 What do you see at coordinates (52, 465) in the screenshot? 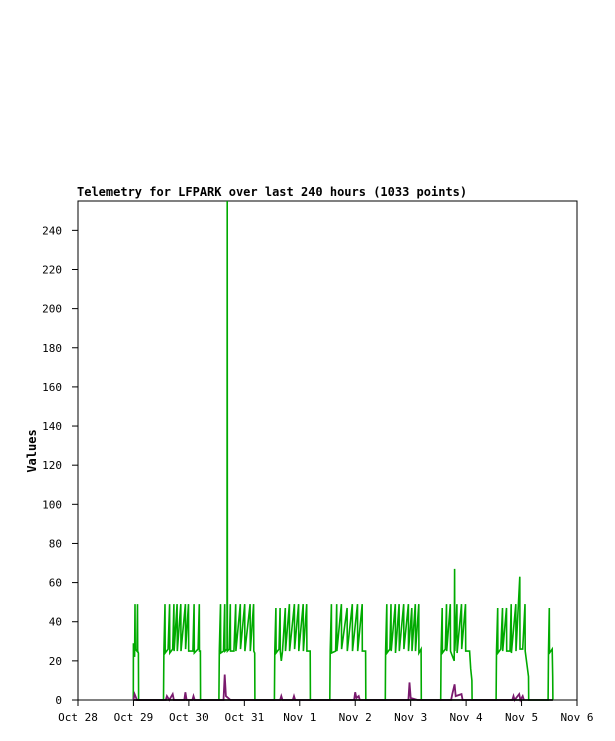
I see `y-tick-label: 120` at bounding box center [52, 465].